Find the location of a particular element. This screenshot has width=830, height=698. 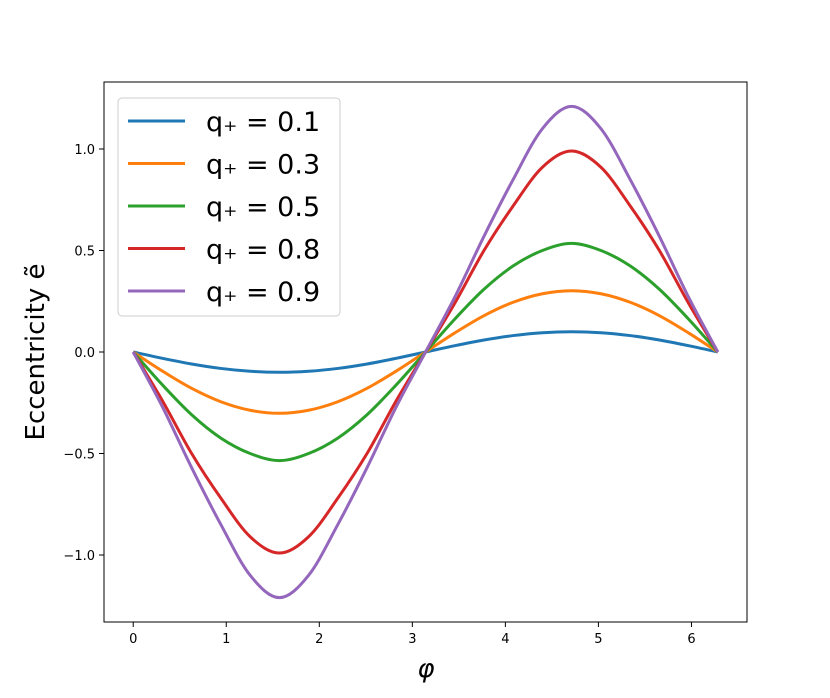

x-tick-label: 3 is located at coordinates (412, 639).